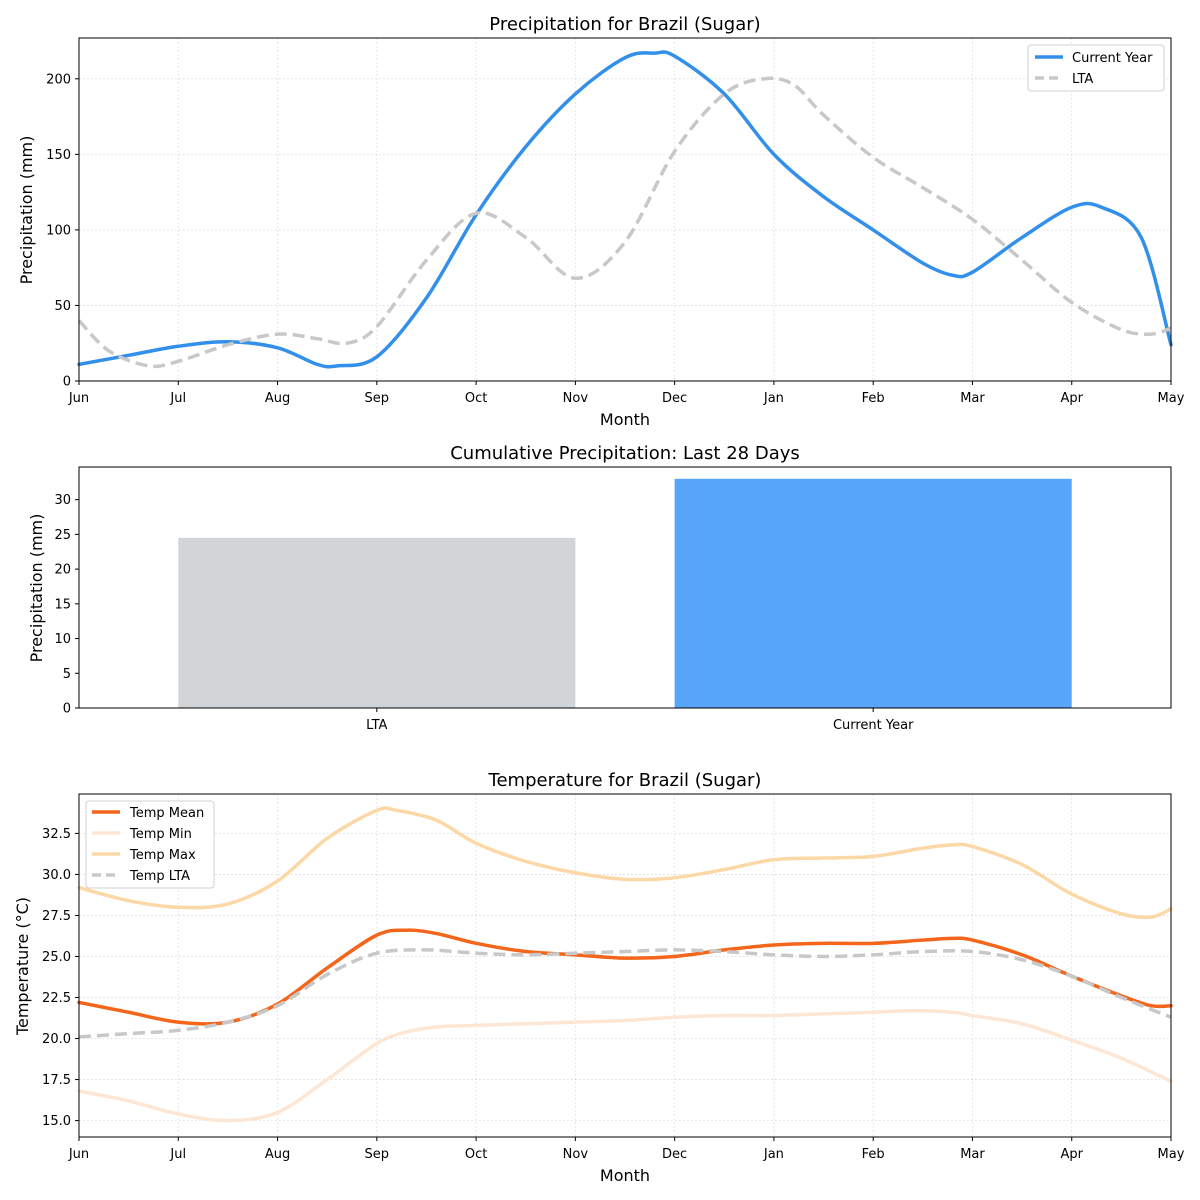 The height and width of the screenshot is (1200, 1200). I want to click on legend-label-temp-mean: Temp Mean, so click(166, 813).